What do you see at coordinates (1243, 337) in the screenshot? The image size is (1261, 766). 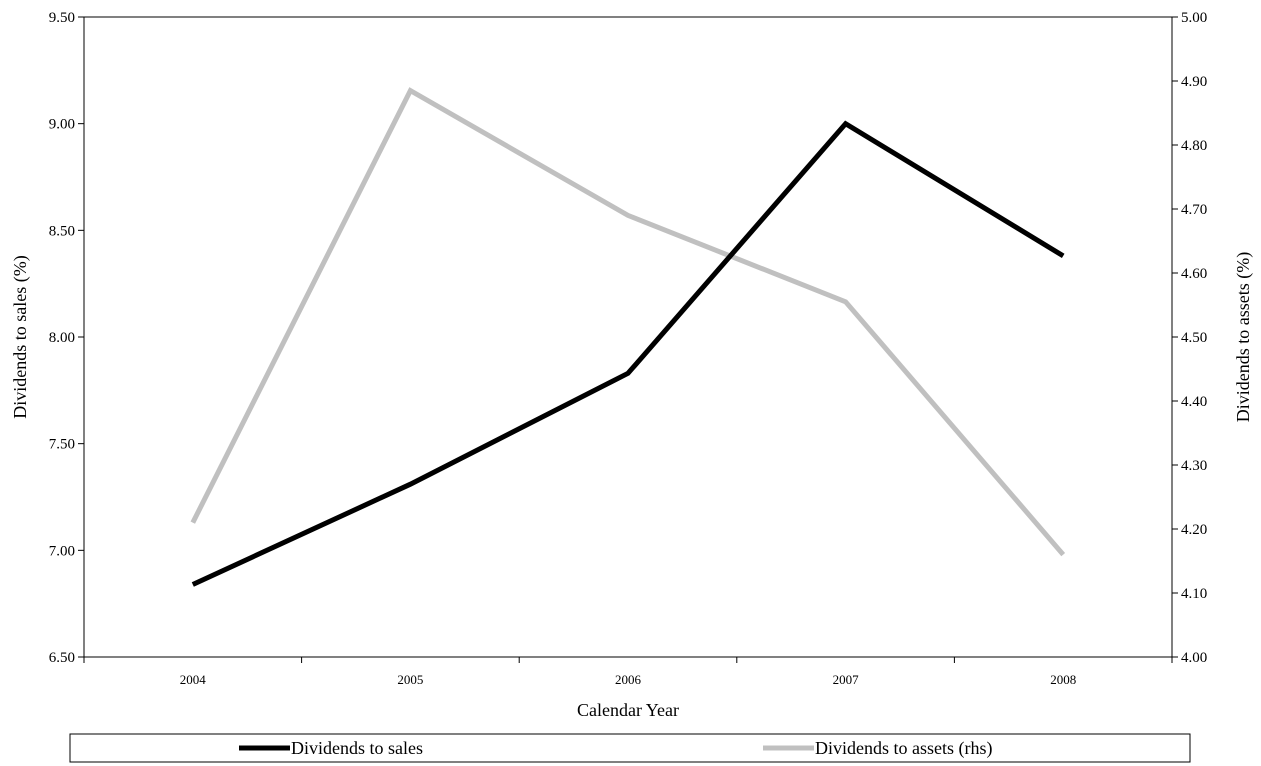 I see `right-axis-title: Dividends to assets (%)` at bounding box center [1243, 337].